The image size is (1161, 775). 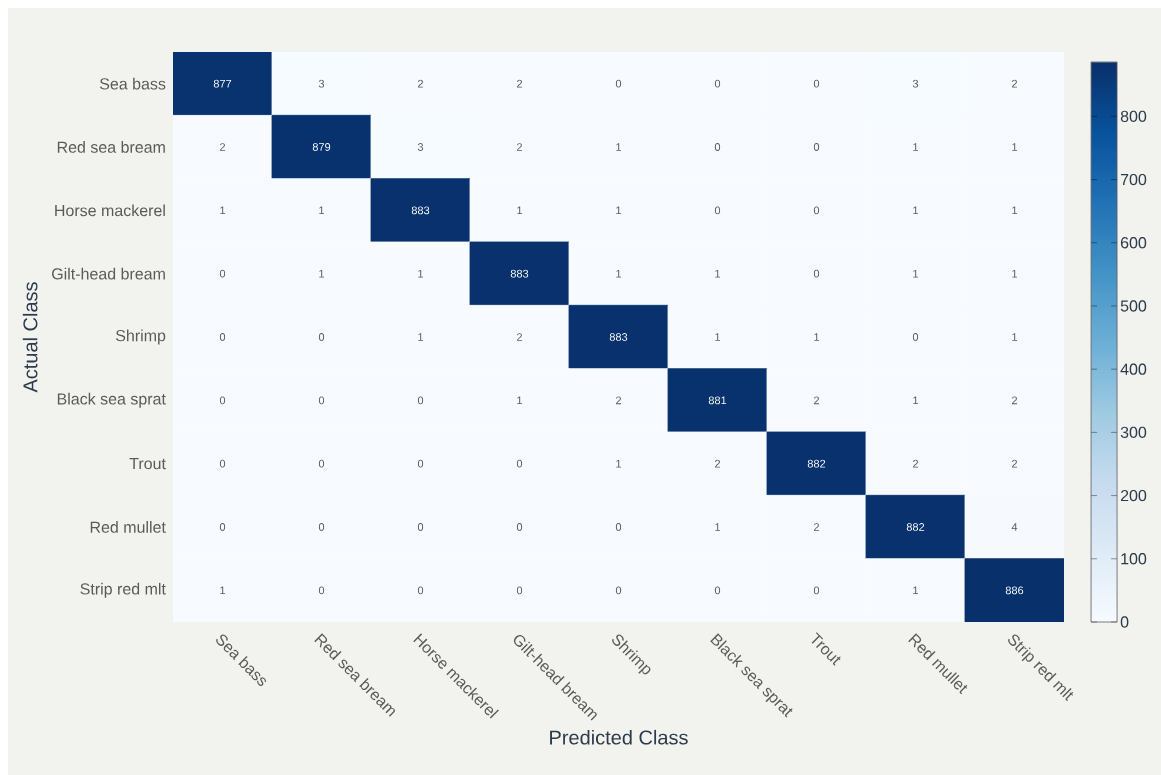 What do you see at coordinates (140, 337) in the screenshot?
I see `y-tick-label: Shrimp` at bounding box center [140, 337].